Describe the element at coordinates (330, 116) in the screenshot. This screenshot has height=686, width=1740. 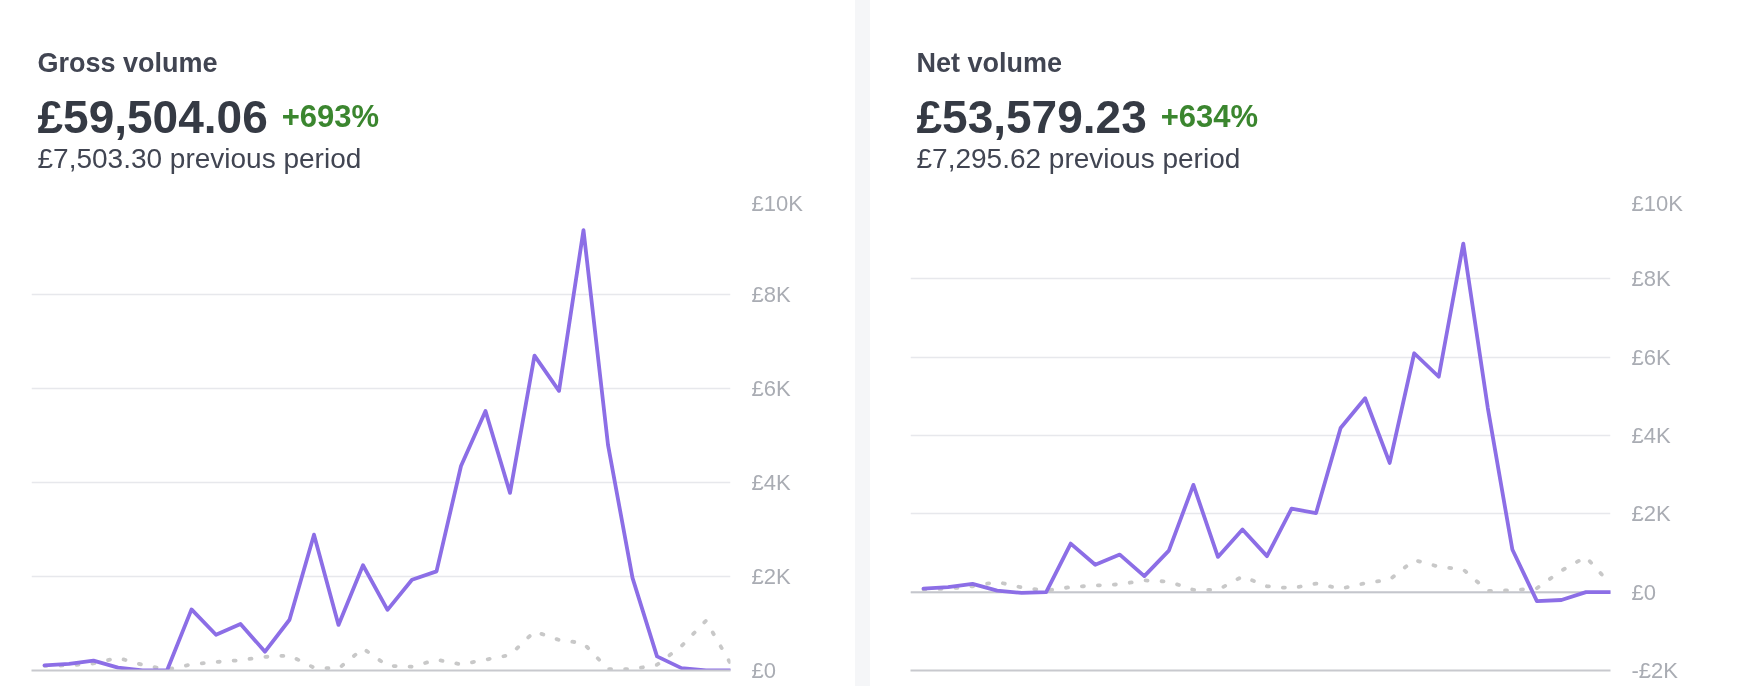
I see `text: +693%` at that location.